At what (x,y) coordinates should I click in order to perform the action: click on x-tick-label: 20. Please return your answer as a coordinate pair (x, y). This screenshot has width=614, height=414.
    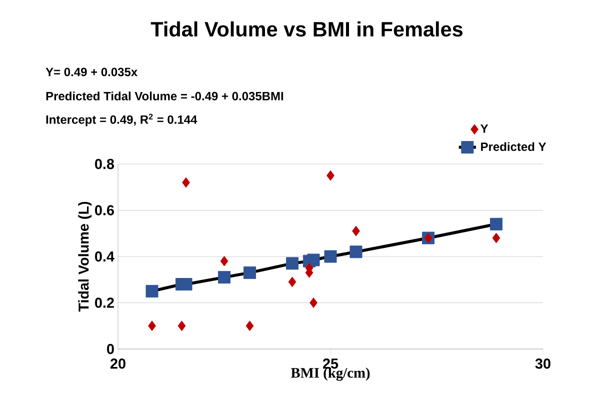
    Looking at the image, I should click on (118, 363).